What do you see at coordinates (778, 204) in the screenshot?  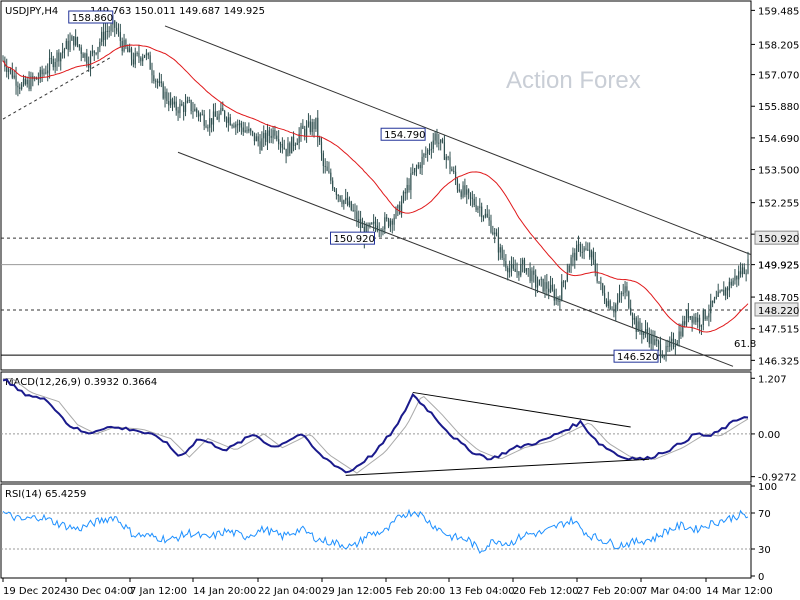 I see `price-tick-label: 152.255` at bounding box center [778, 204].